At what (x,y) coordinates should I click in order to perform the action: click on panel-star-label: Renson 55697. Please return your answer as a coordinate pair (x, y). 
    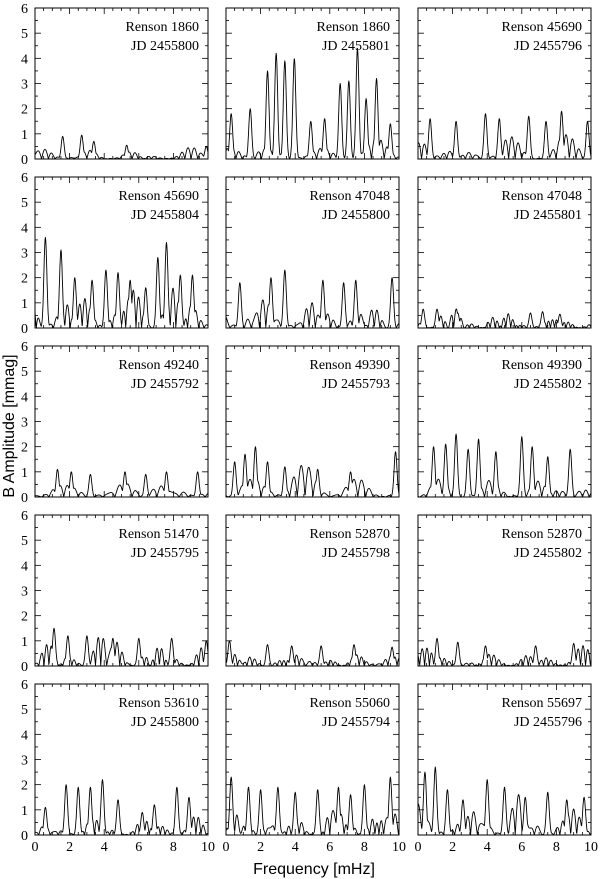
    Looking at the image, I should click on (542, 703).